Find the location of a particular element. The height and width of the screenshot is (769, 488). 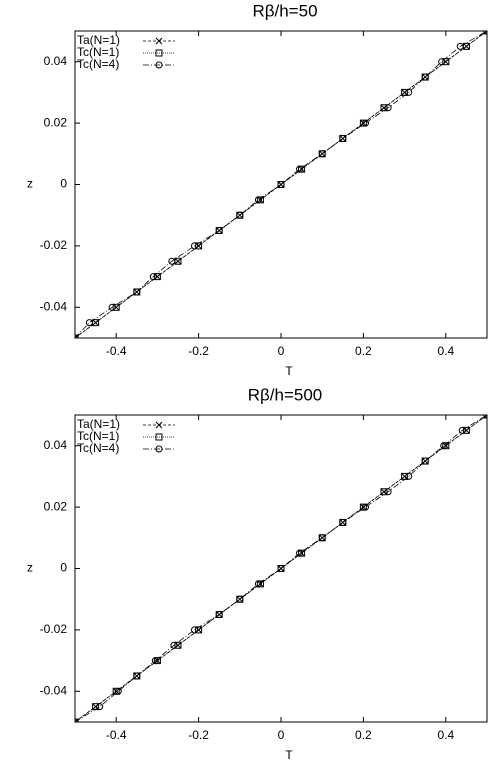

y-axis-label: z is located at coordinates (30, 184).